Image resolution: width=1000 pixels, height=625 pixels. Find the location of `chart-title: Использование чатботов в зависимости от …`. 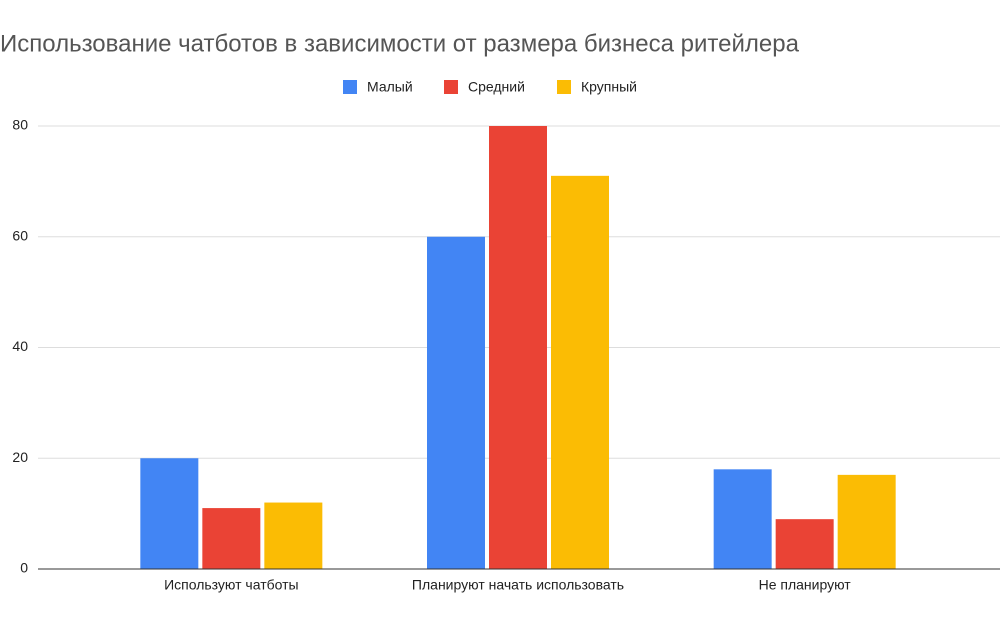

chart-title: Использование чатботов в зависимости от … is located at coordinates (400, 43).